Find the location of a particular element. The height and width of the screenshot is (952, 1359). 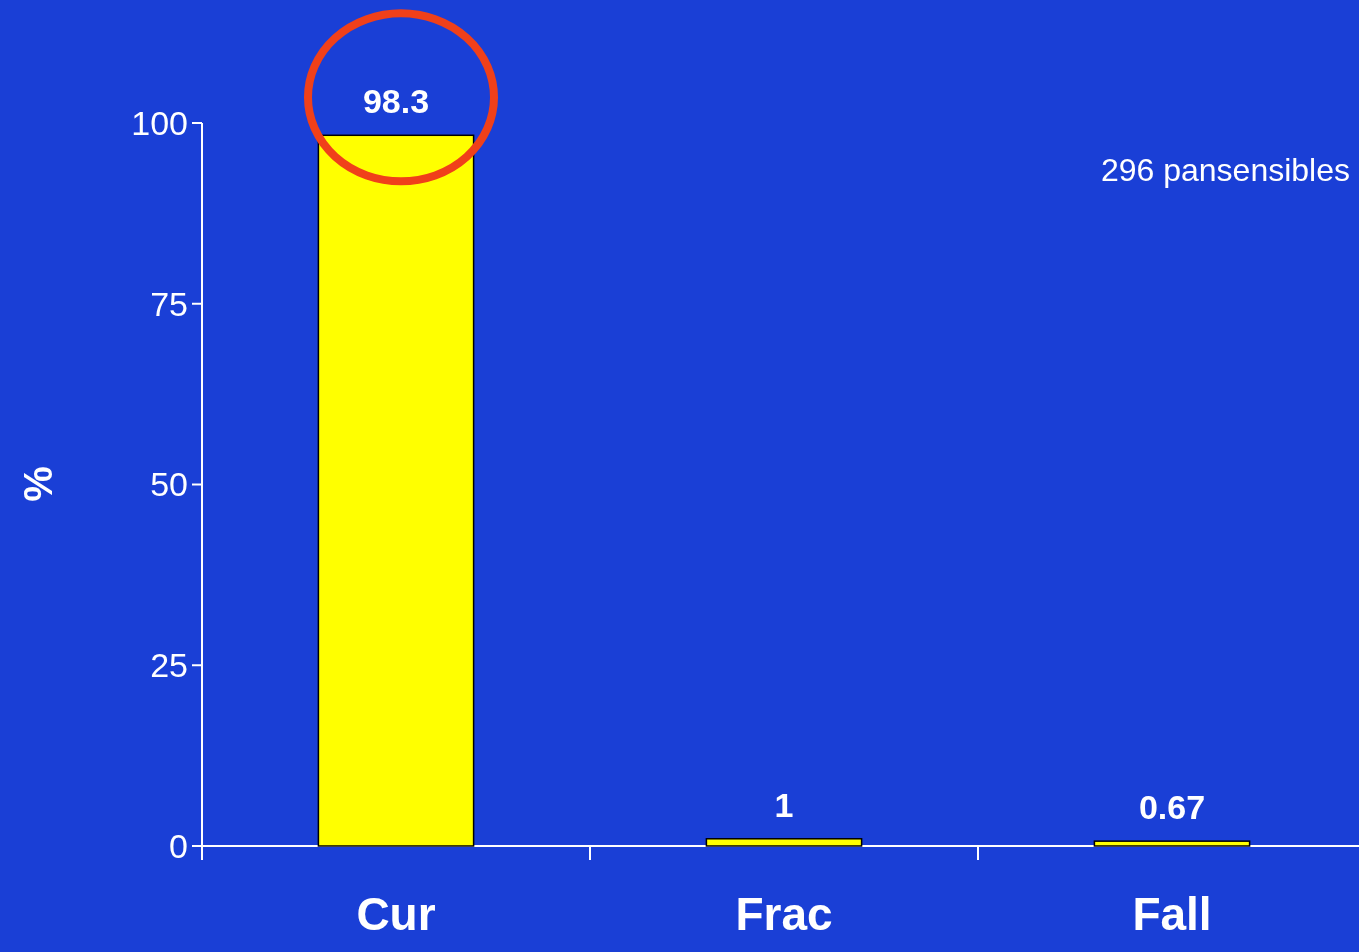

annotation: 296 pansensibles is located at coordinates (1225, 170).